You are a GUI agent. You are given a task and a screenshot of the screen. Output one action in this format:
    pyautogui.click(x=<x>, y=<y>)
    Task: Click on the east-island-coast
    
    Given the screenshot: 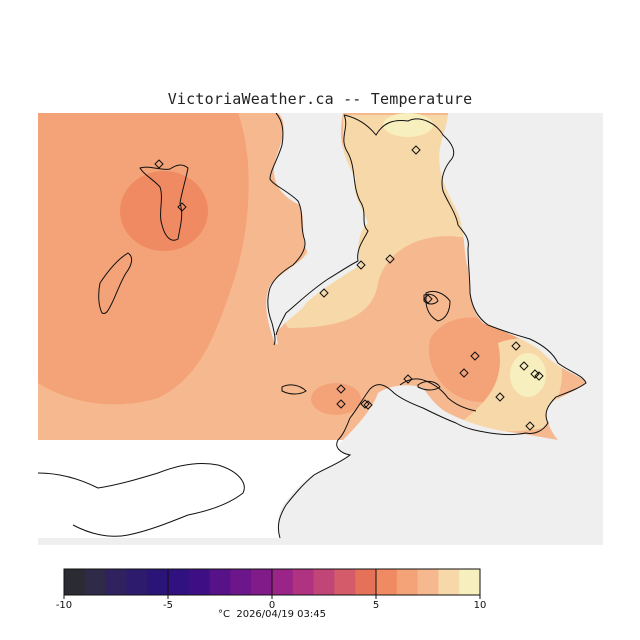 What is the action you would take?
    pyautogui.click(x=438, y=306)
    